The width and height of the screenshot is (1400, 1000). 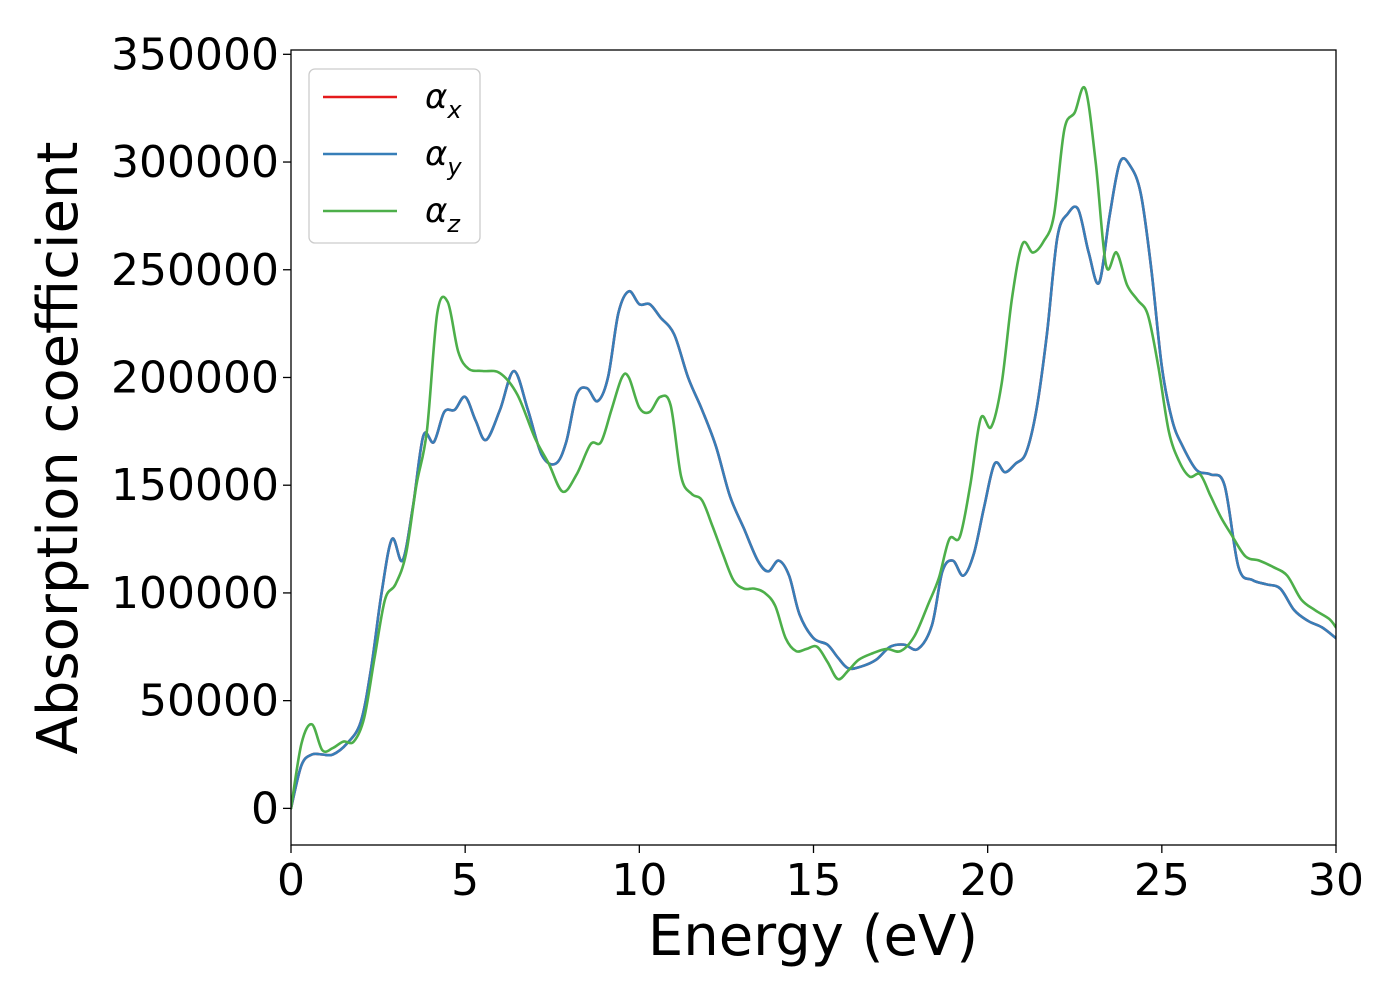 I want to click on y-tick-label: 100000, so click(x=195, y=593).